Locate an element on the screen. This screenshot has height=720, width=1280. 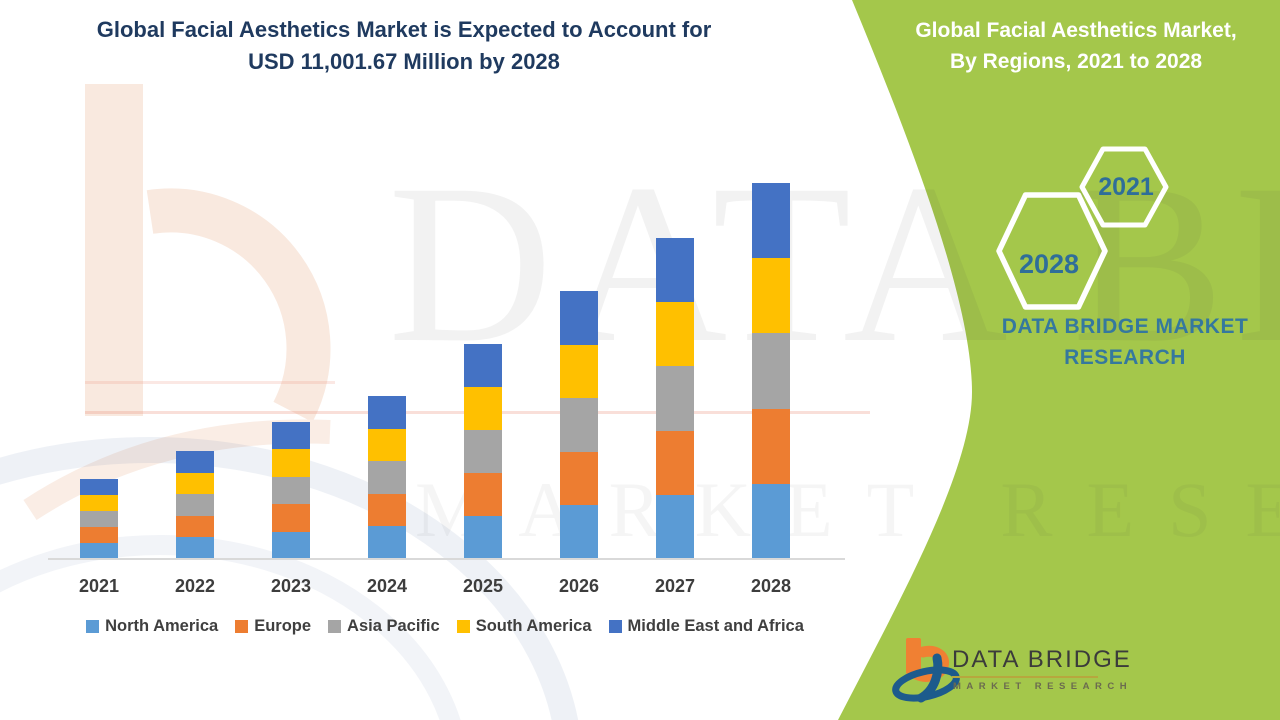
hex-year-2028: 2028 is located at coordinates (1049, 264).